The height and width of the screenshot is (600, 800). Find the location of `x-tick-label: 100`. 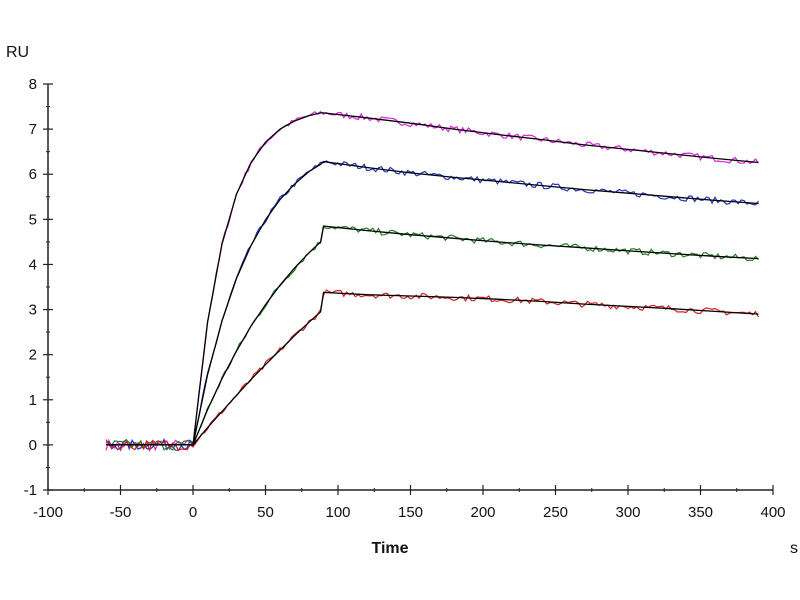

x-tick-label: 100 is located at coordinates (337, 512).